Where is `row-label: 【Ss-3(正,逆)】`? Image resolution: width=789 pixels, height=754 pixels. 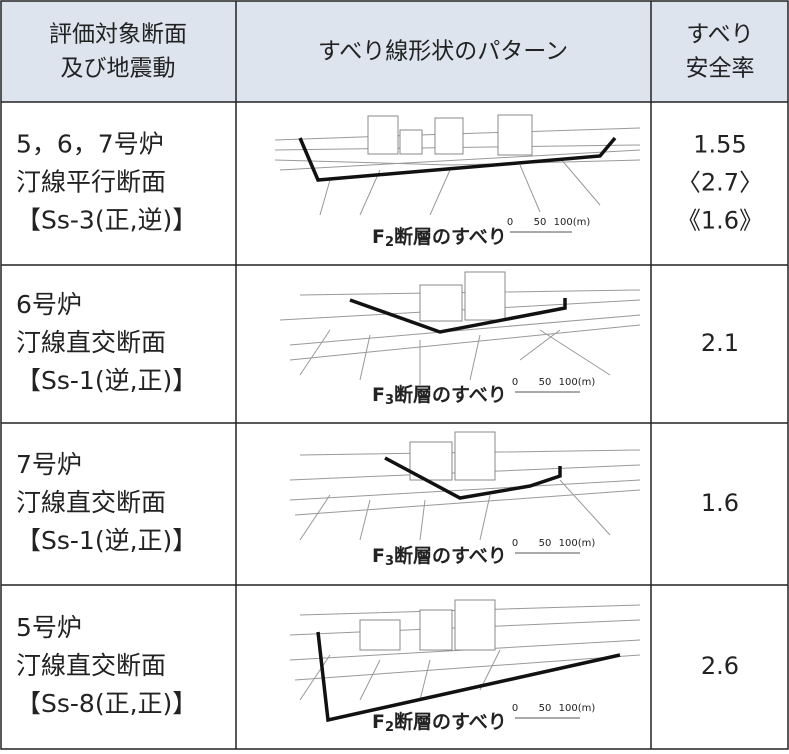
row-label: 【Ss-3(正,逆)】 is located at coordinates (106, 220).